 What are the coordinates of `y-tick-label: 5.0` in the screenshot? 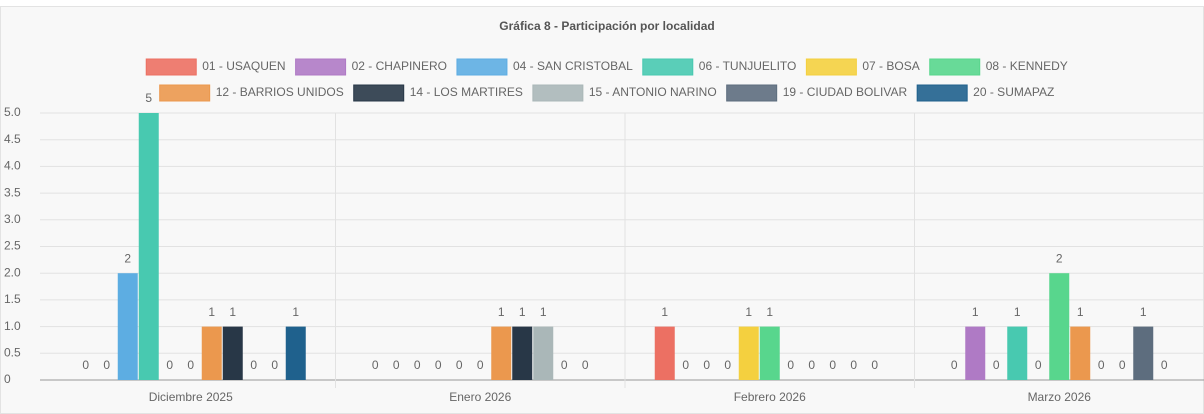 It's located at (12, 112).